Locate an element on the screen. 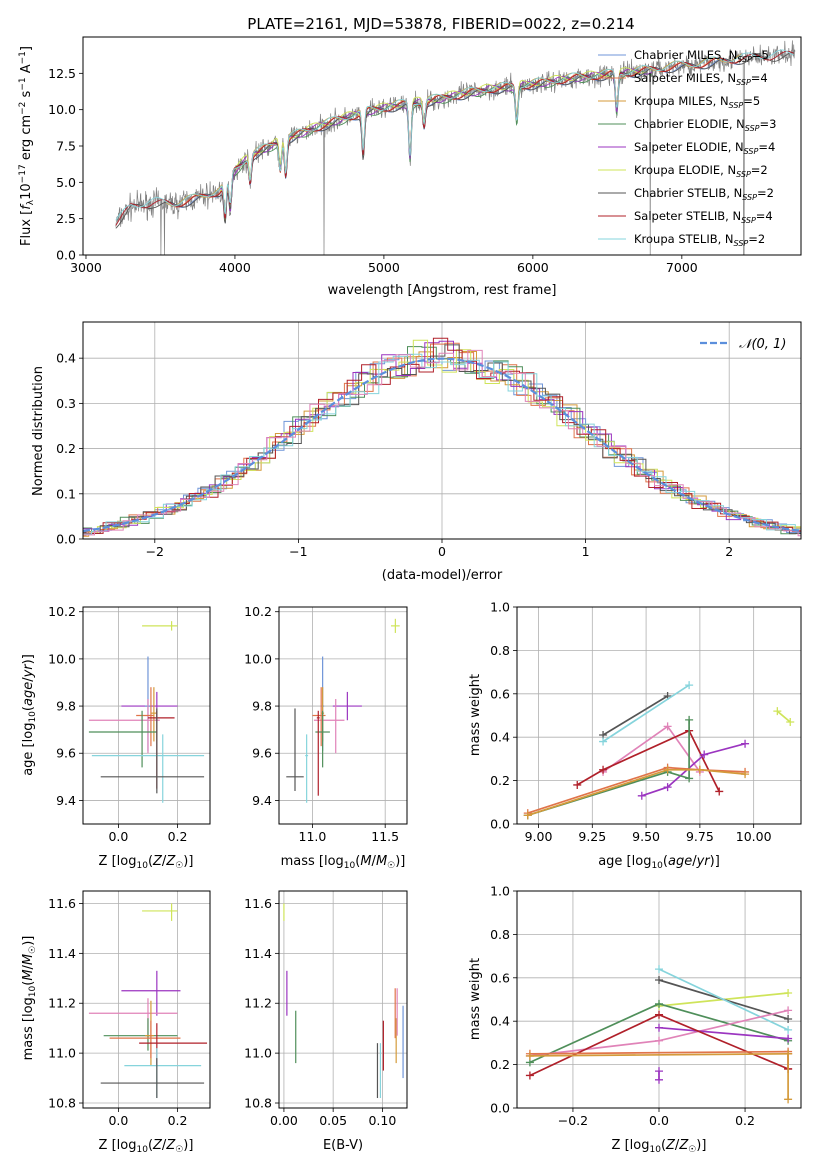  spectrum-legend-label: Chabrier ELODIE, NSSP=3 is located at coordinates (705, 125).